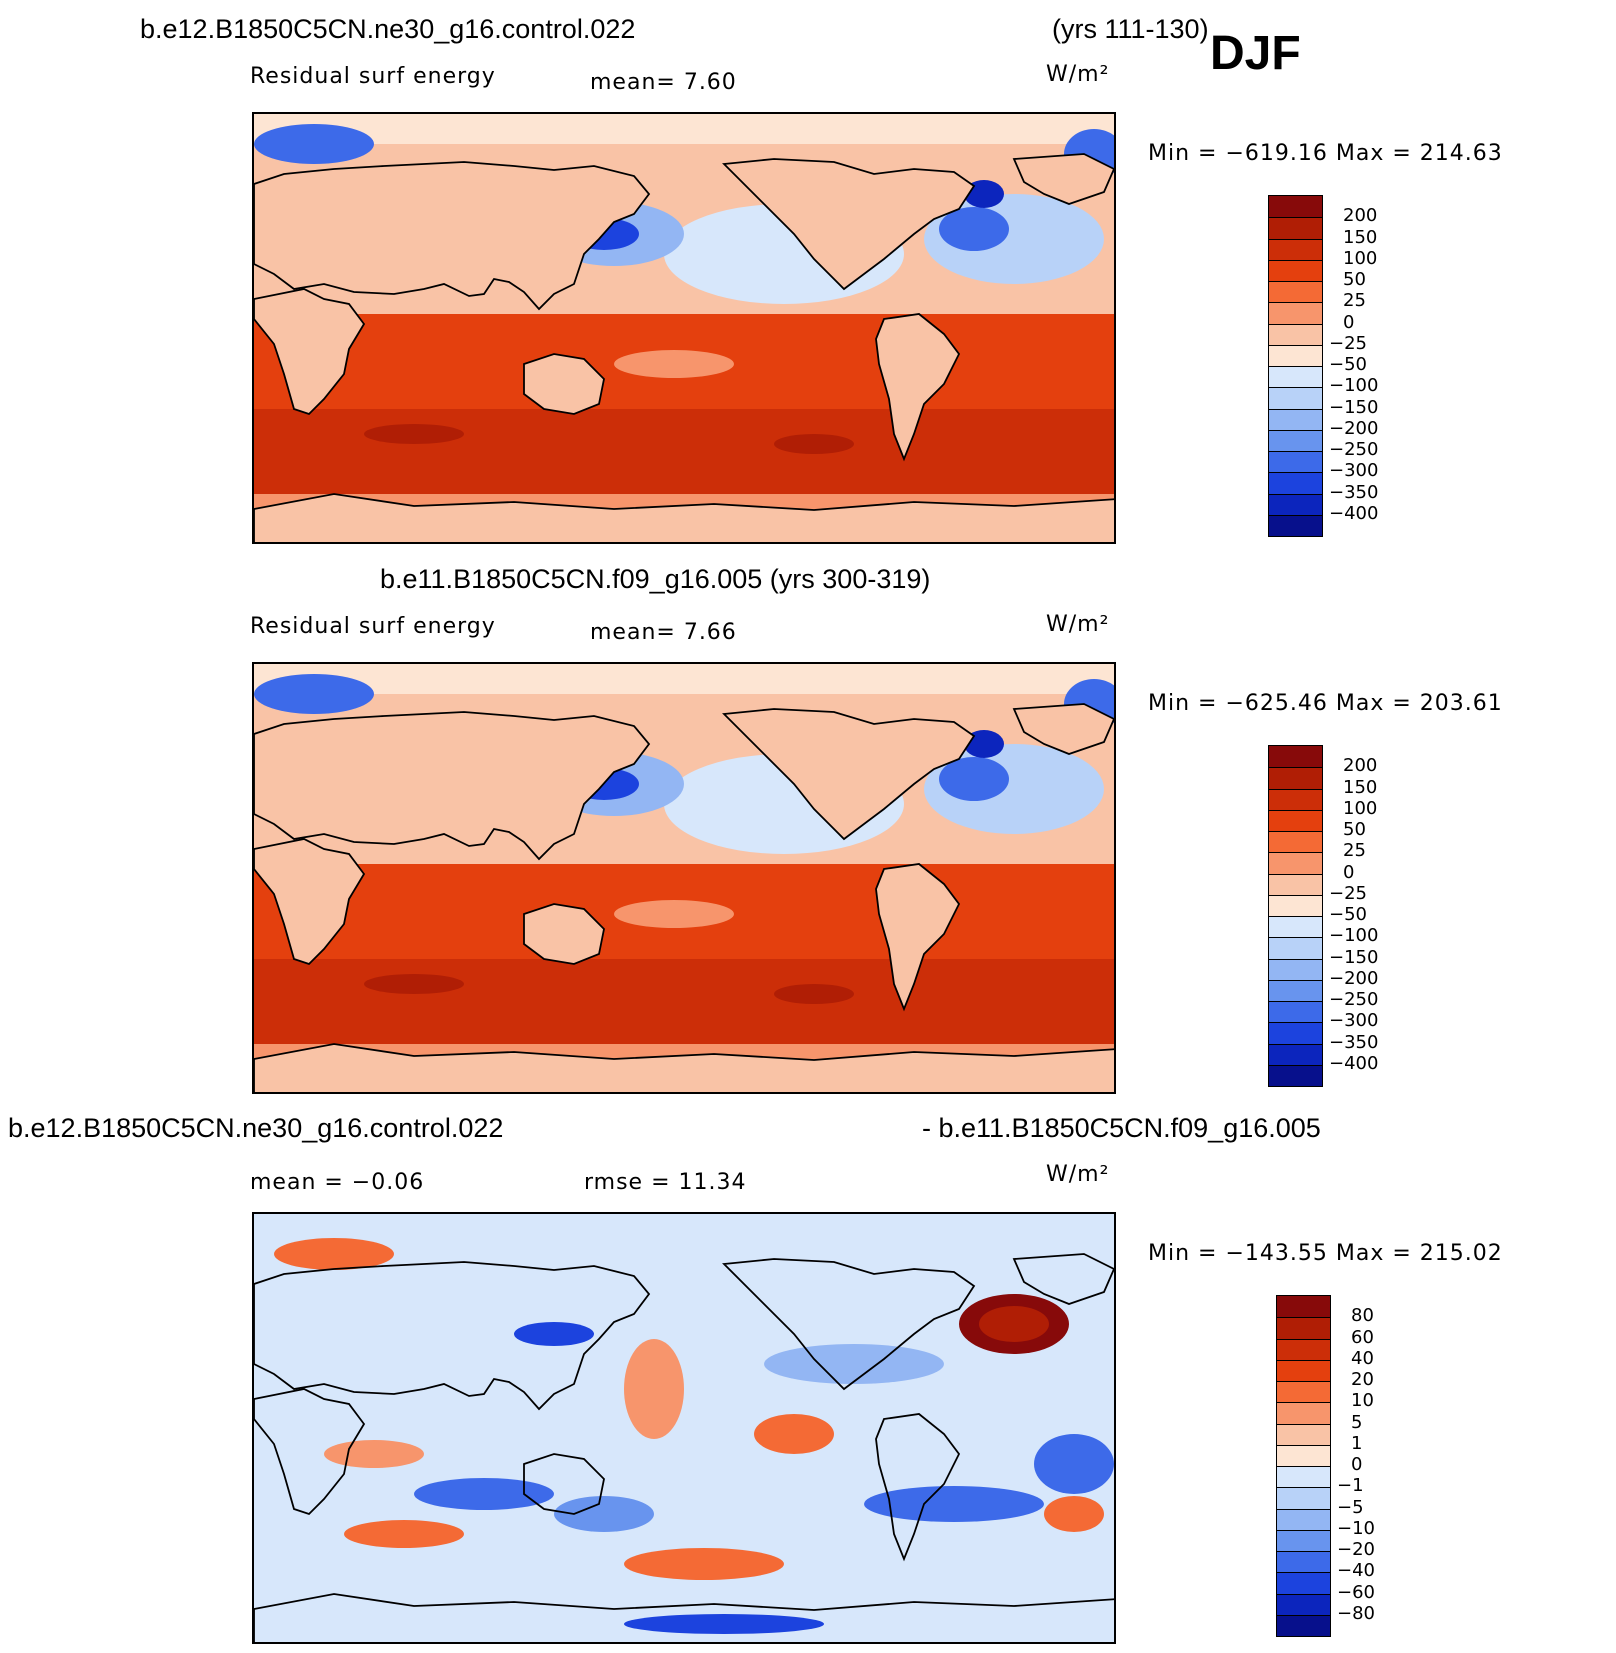 The image size is (1616, 1653). I want to click on panel-top-map, so click(684, 328).